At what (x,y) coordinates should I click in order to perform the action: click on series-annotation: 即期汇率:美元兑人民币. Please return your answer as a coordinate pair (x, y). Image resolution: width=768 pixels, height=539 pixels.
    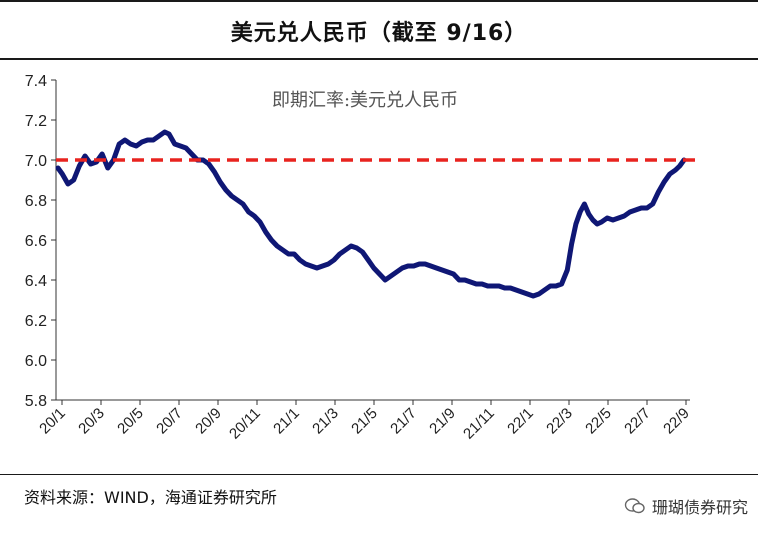
    Looking at the image, I should click on (365, 100).